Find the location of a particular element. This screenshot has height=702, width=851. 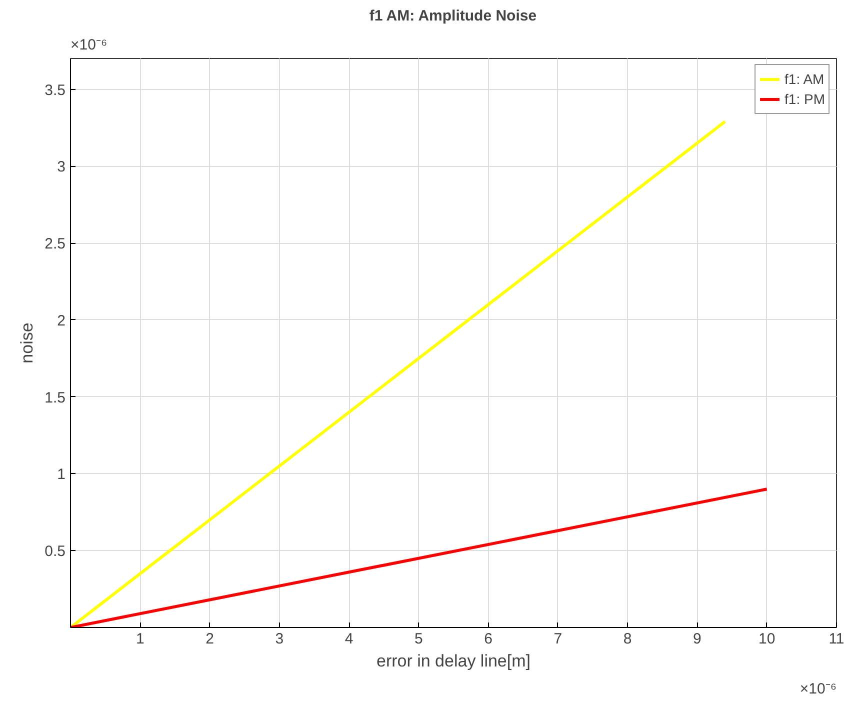

y-tick-label: 1 is located at coordinates (61, 475).